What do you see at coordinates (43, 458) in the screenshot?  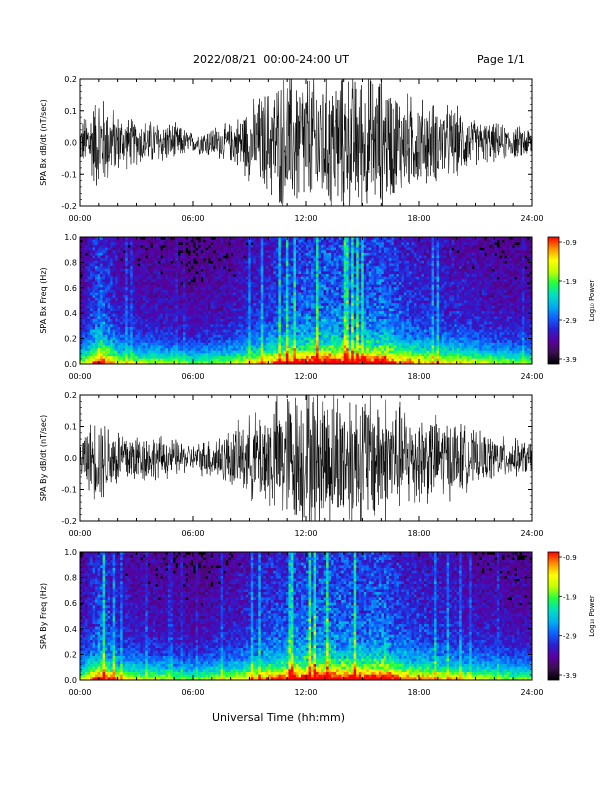 I see `y-axis-title: SPA By dB/dt (nT/sec)` at bounding box center [43, 458].